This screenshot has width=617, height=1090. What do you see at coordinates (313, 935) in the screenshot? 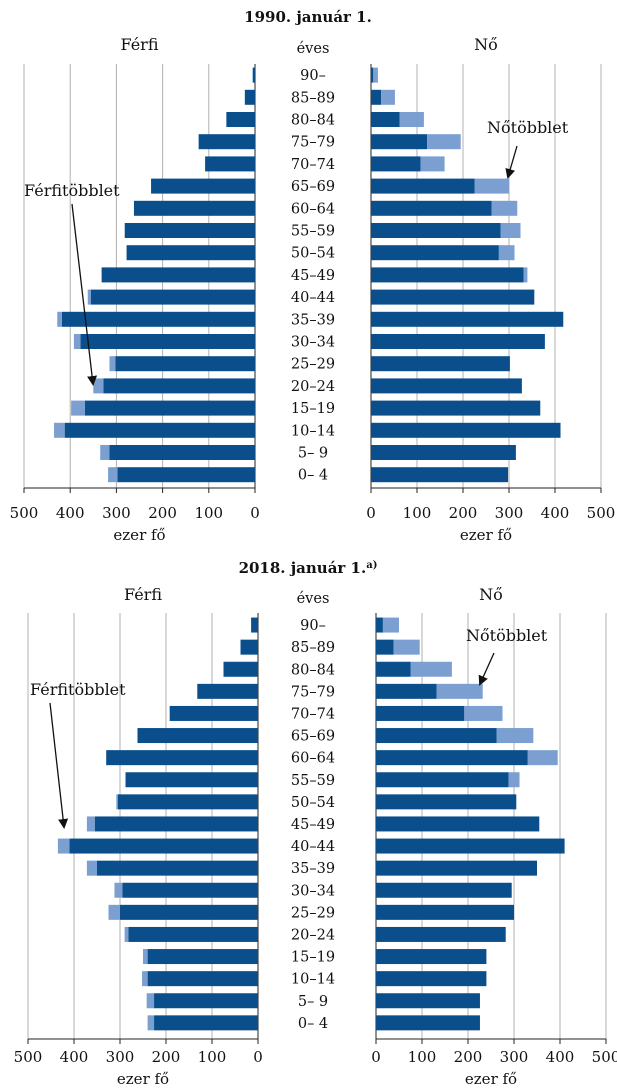
I see `age-group-label: 20–24` at bounding box center [313, 935].